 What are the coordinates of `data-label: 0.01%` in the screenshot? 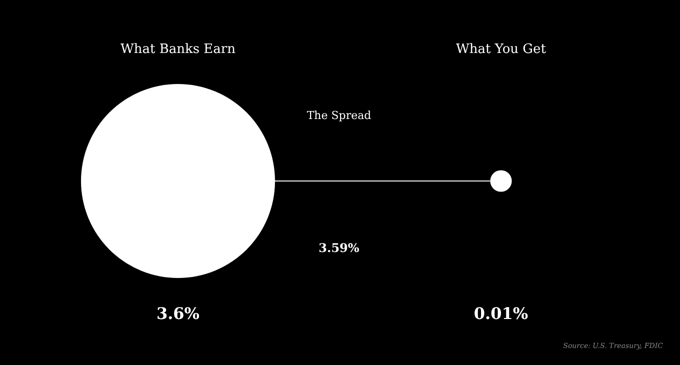 It's located at (501, 313).